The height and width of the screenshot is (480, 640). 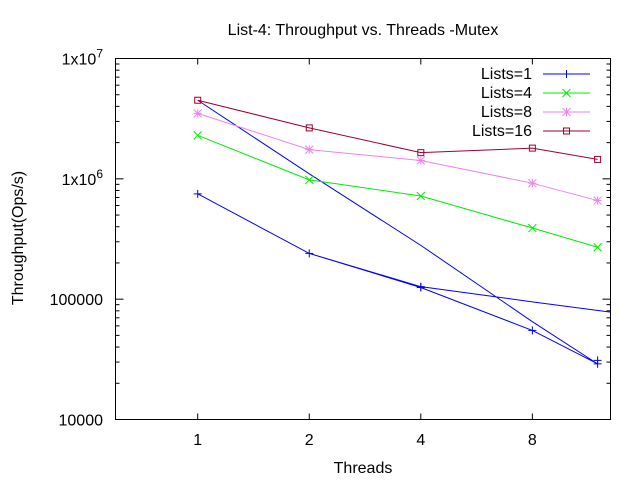 I want to click on y-tick-label-base: 10000, so click(x=81, y=421).